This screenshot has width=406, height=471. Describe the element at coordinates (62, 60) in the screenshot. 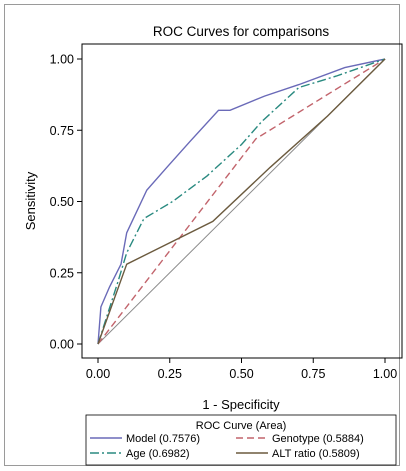

I see `y-tick-label: 1.00` at that location.